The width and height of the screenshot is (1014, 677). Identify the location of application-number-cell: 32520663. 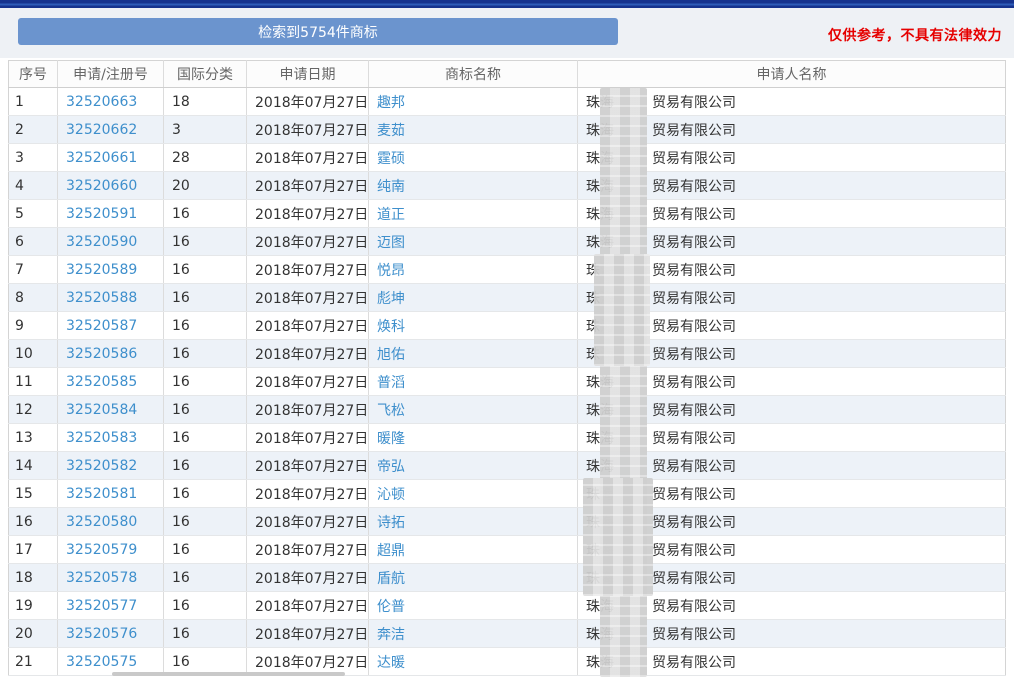
(110, 101).